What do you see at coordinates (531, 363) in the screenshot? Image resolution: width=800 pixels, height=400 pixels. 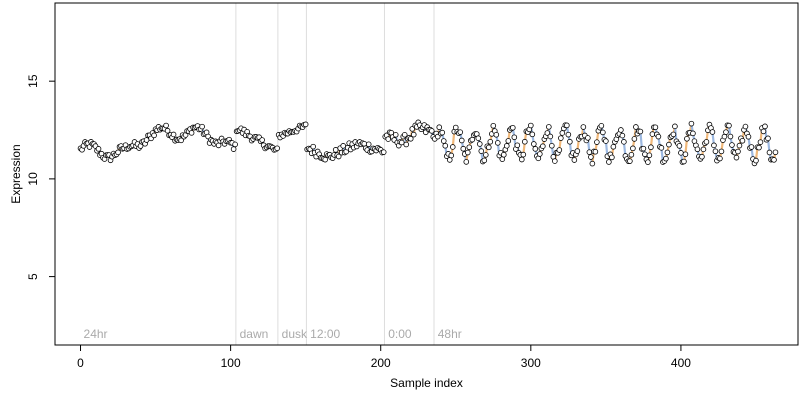 I see `x-tick-label: 300` at bounding box center [531, 363].